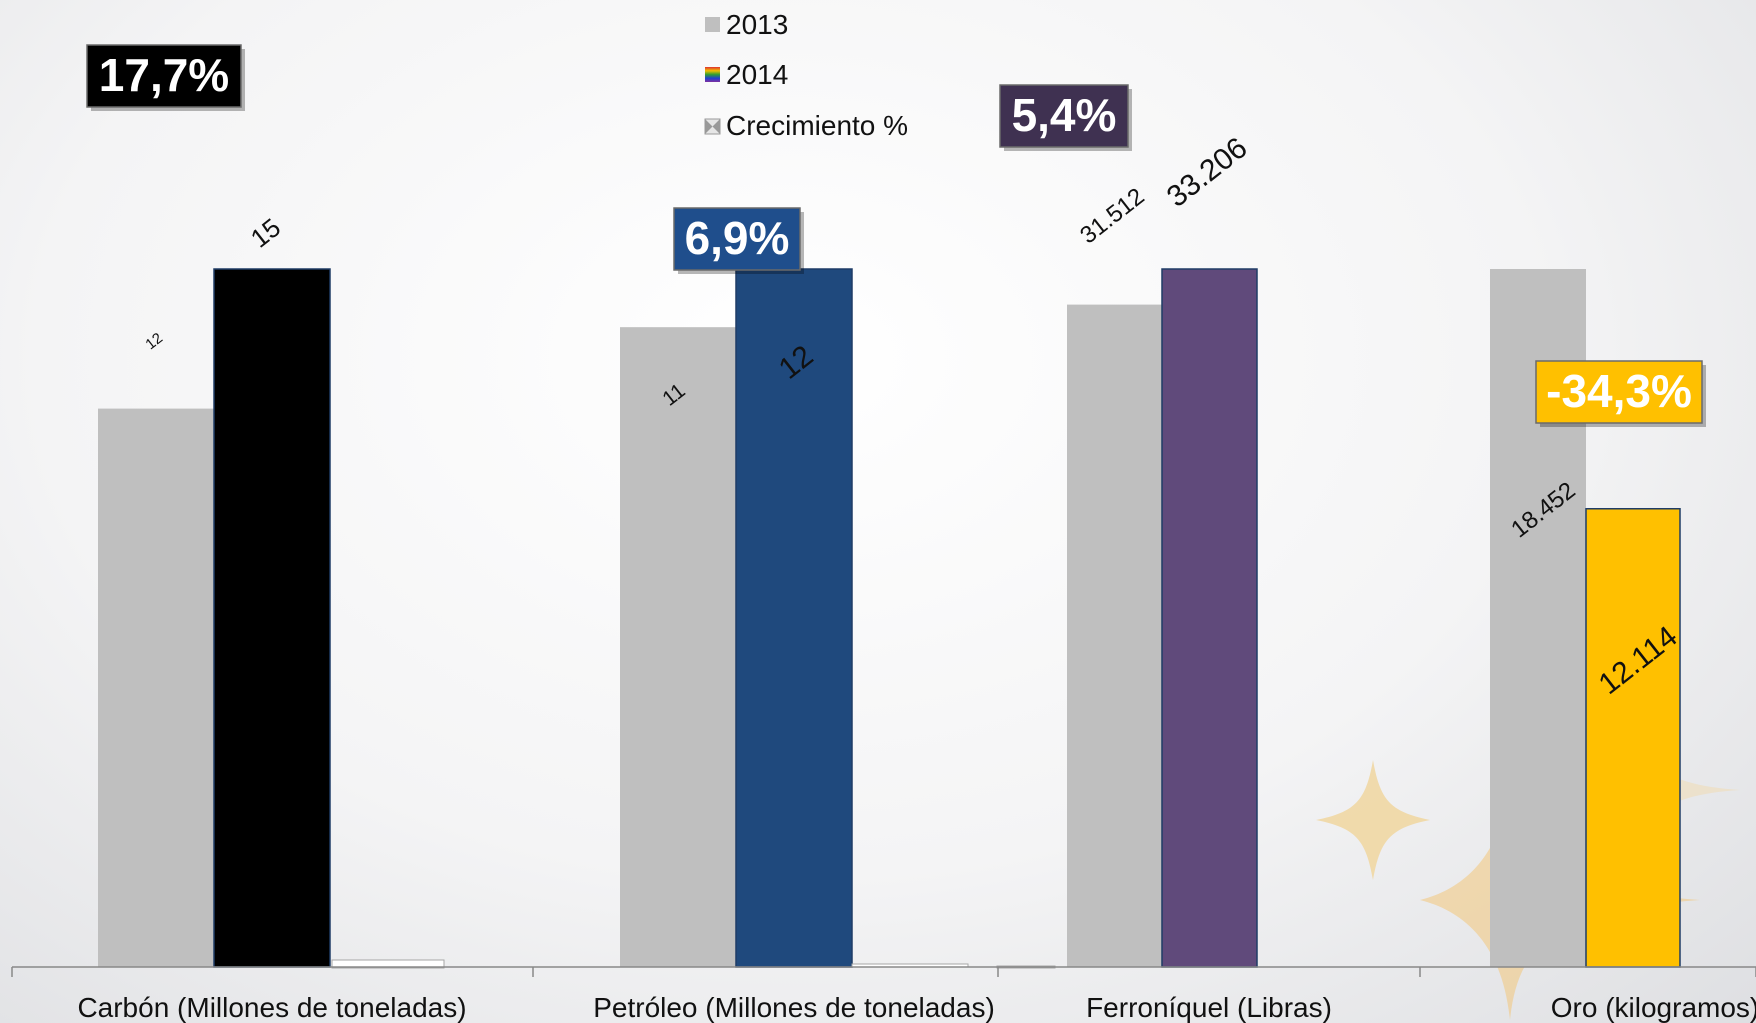 This screenshot has width=1756, height=1023. Describe the element at coordinates (794, 1007) in the screenshot. I see `category-label: Petróleo (Millones de toneladas)` at that location.